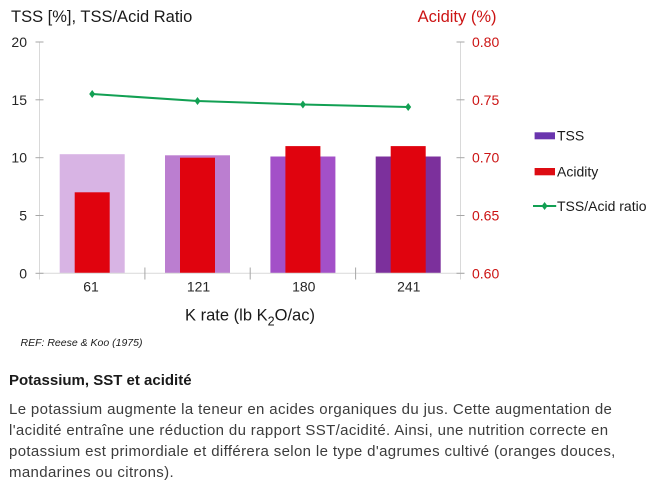 Image resolution: width=661 pixels, height=497 pixels. What do you see at coordinates (485, 100) in the screenshot?
I see `svg-text: 0.75` at bounding box center [485, 100].